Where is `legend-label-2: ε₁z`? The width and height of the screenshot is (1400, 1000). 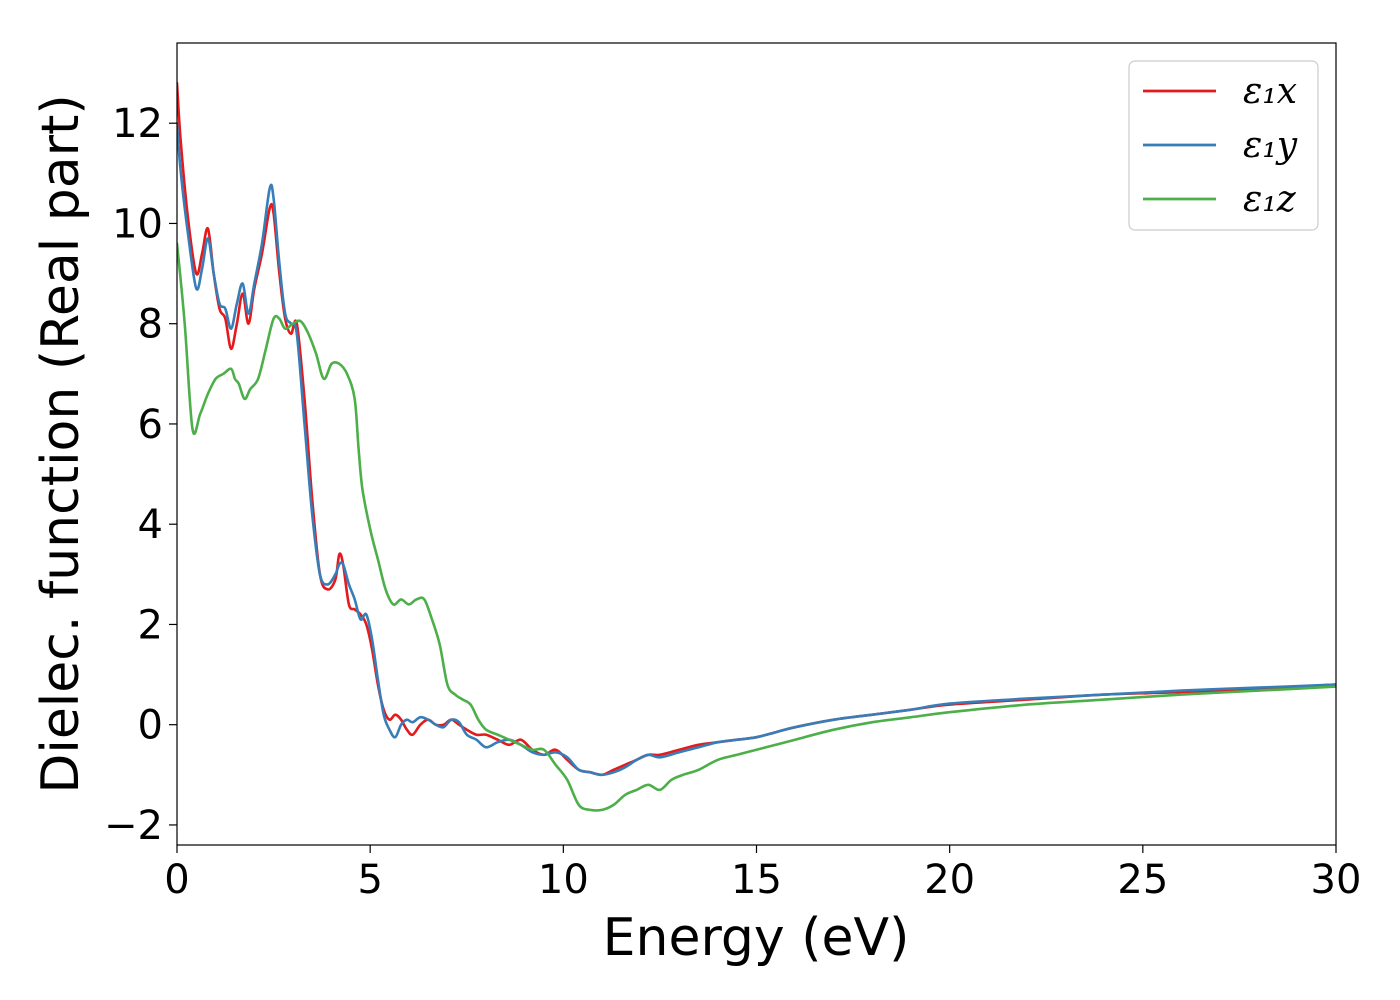
legend-label-2: ε₁z is located at coordinates (1270, 199).